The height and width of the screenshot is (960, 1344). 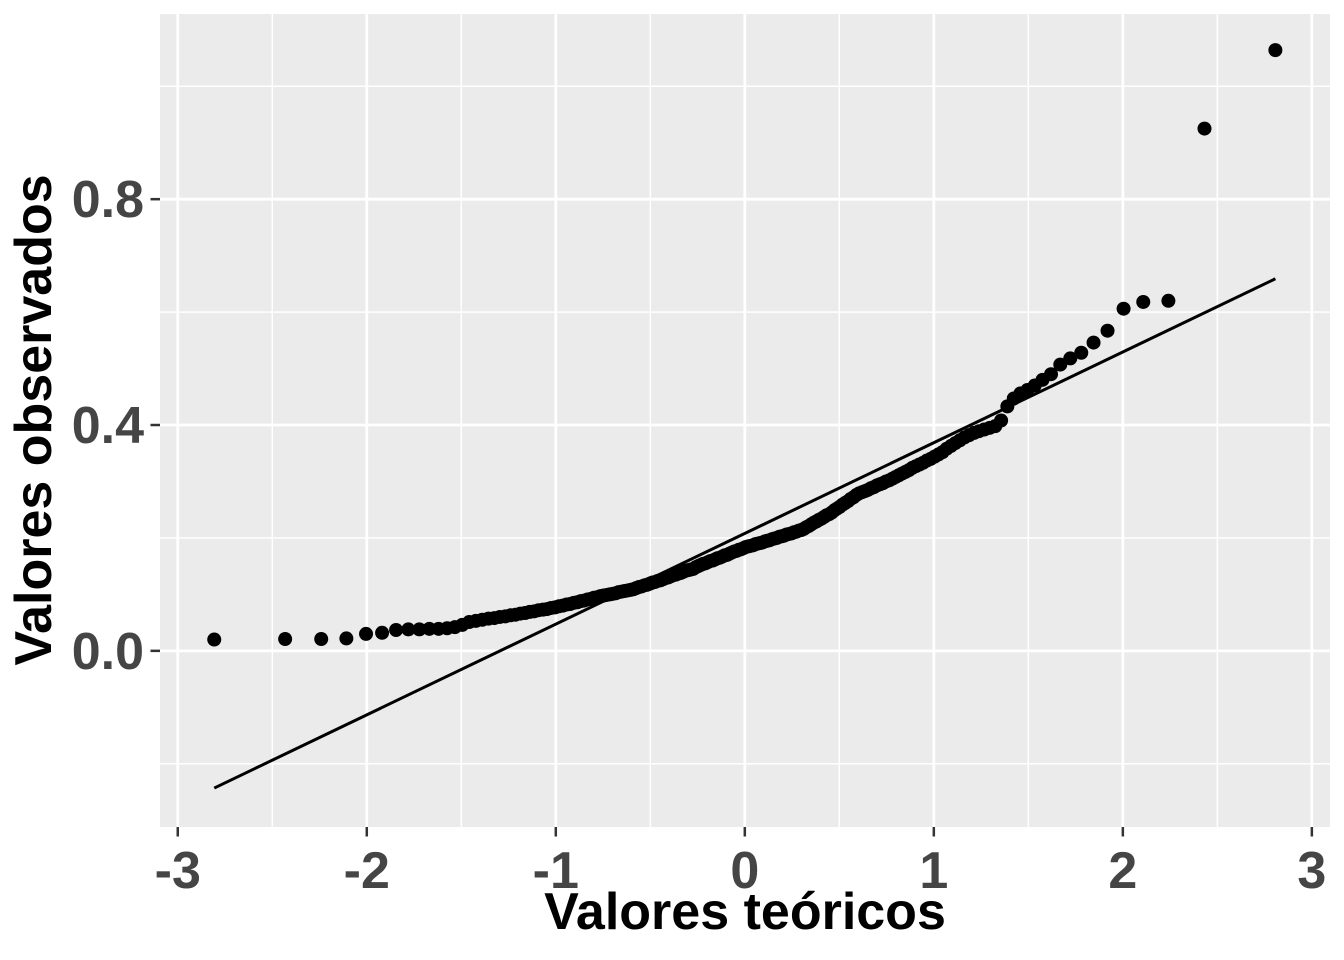 I want to click on x-tick-label: 2, so click(x=1122, y=871).